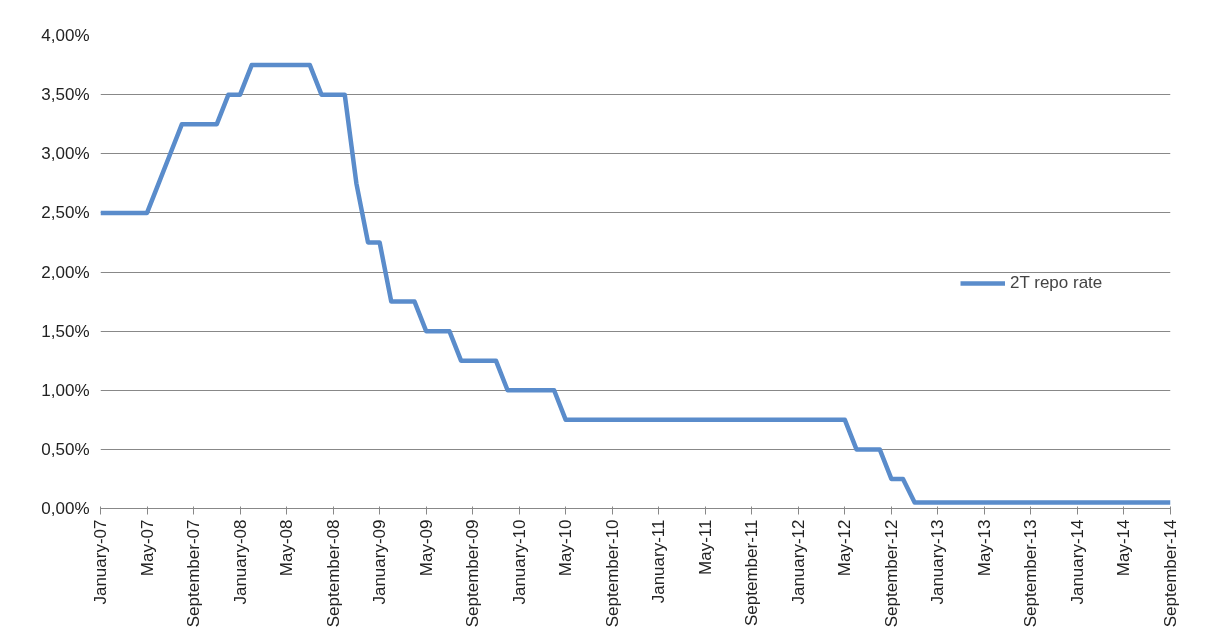  Describe the element at coordinates (65, 272) in the screenshot. I see `y-tick-label: 2,00%` at that location.